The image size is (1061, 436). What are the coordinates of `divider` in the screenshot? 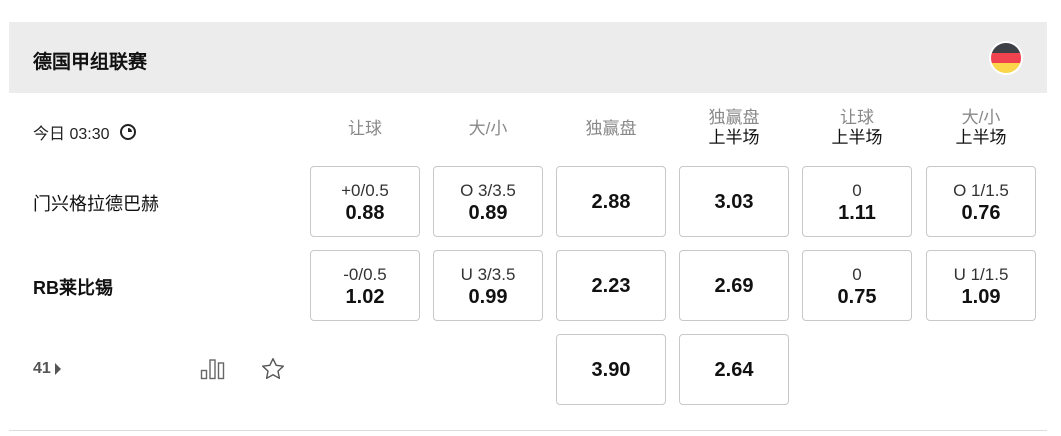 It's located at (528, 430).